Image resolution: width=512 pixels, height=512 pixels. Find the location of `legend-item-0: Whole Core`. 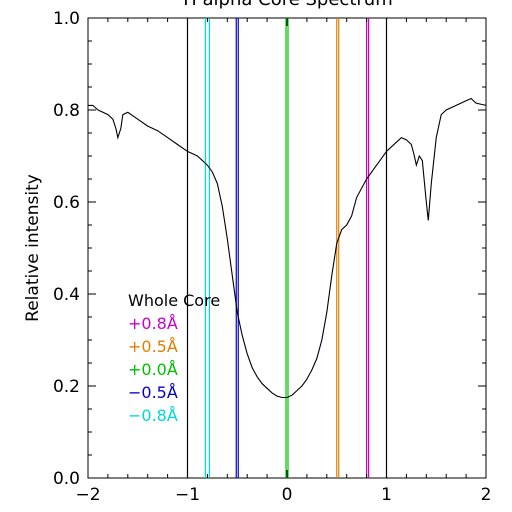

legend-item-0: Whole Core is located at coordinates (174, 300).